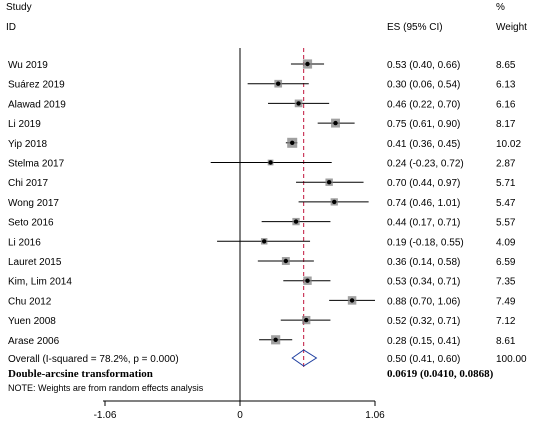  I want to click on study-ci-text: 0.46 (0.22, 0.70), so click(423, 104).